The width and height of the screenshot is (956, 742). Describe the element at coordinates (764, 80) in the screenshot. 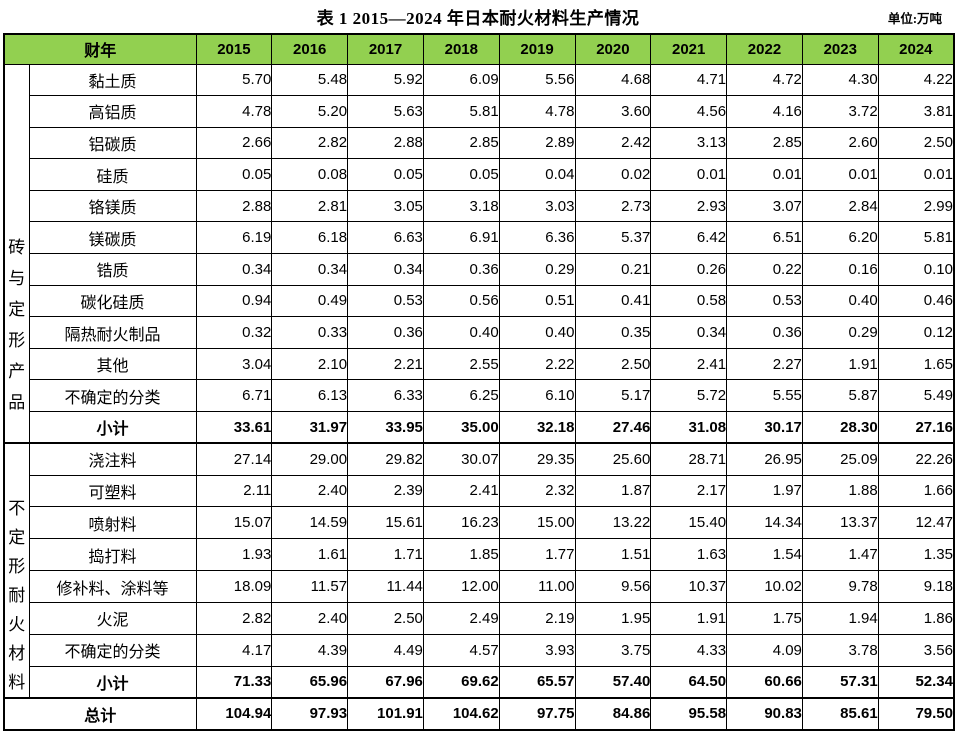

I see `value-cell: 4.72` at that location.